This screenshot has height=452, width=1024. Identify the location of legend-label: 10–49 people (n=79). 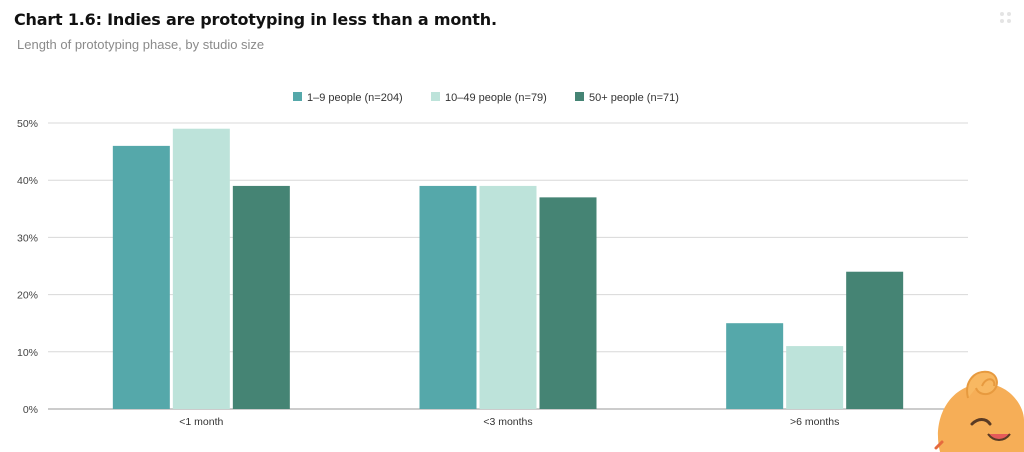
(496, 98).